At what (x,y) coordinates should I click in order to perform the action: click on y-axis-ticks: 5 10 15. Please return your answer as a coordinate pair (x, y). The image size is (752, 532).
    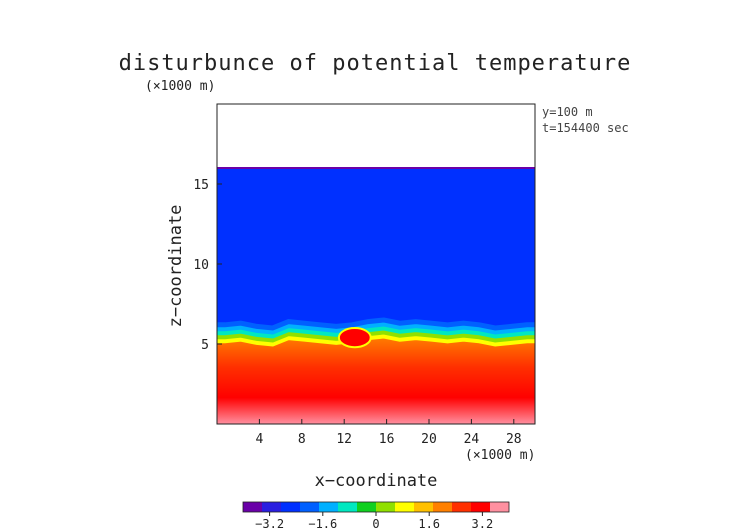
    Looking at the image, I should click on (207, 265).